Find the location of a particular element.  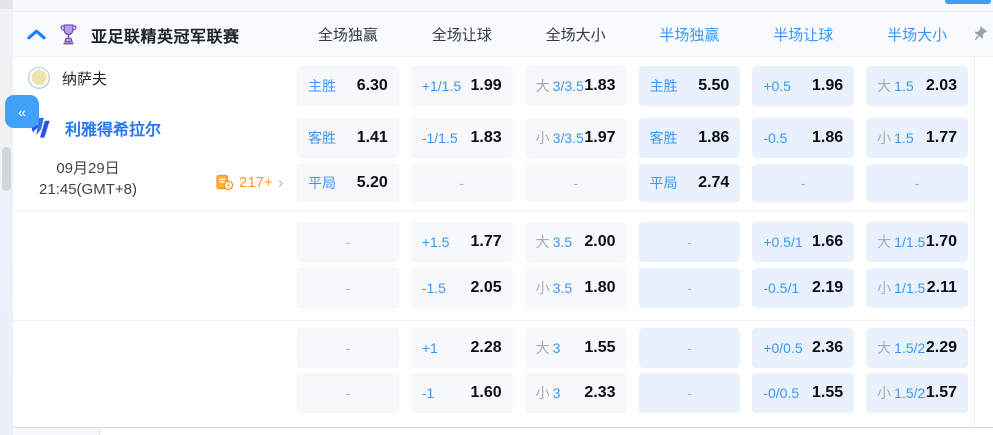

match-datetime: 09月29日 21:45(GMT+8) is located at coordinates (88, 179).